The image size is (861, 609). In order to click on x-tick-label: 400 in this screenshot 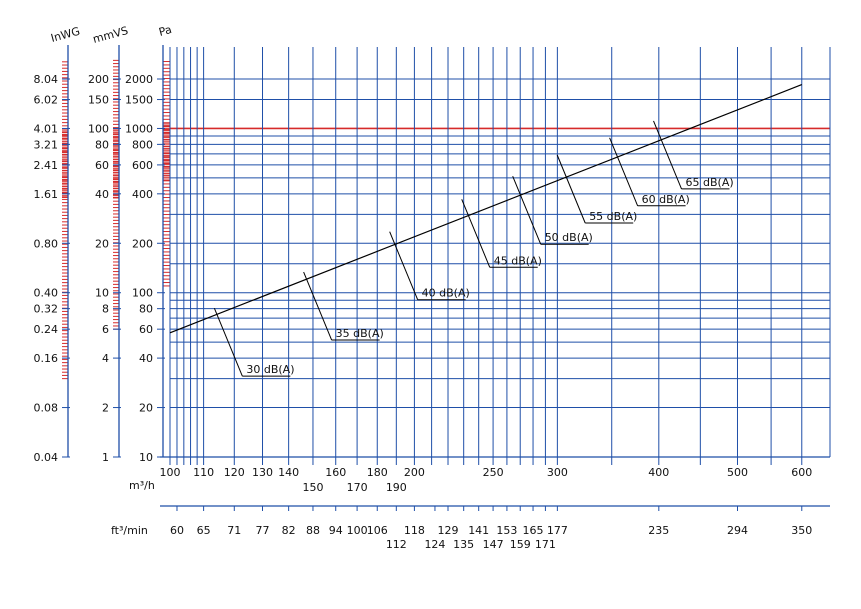, I will do `click(658, 472)`.